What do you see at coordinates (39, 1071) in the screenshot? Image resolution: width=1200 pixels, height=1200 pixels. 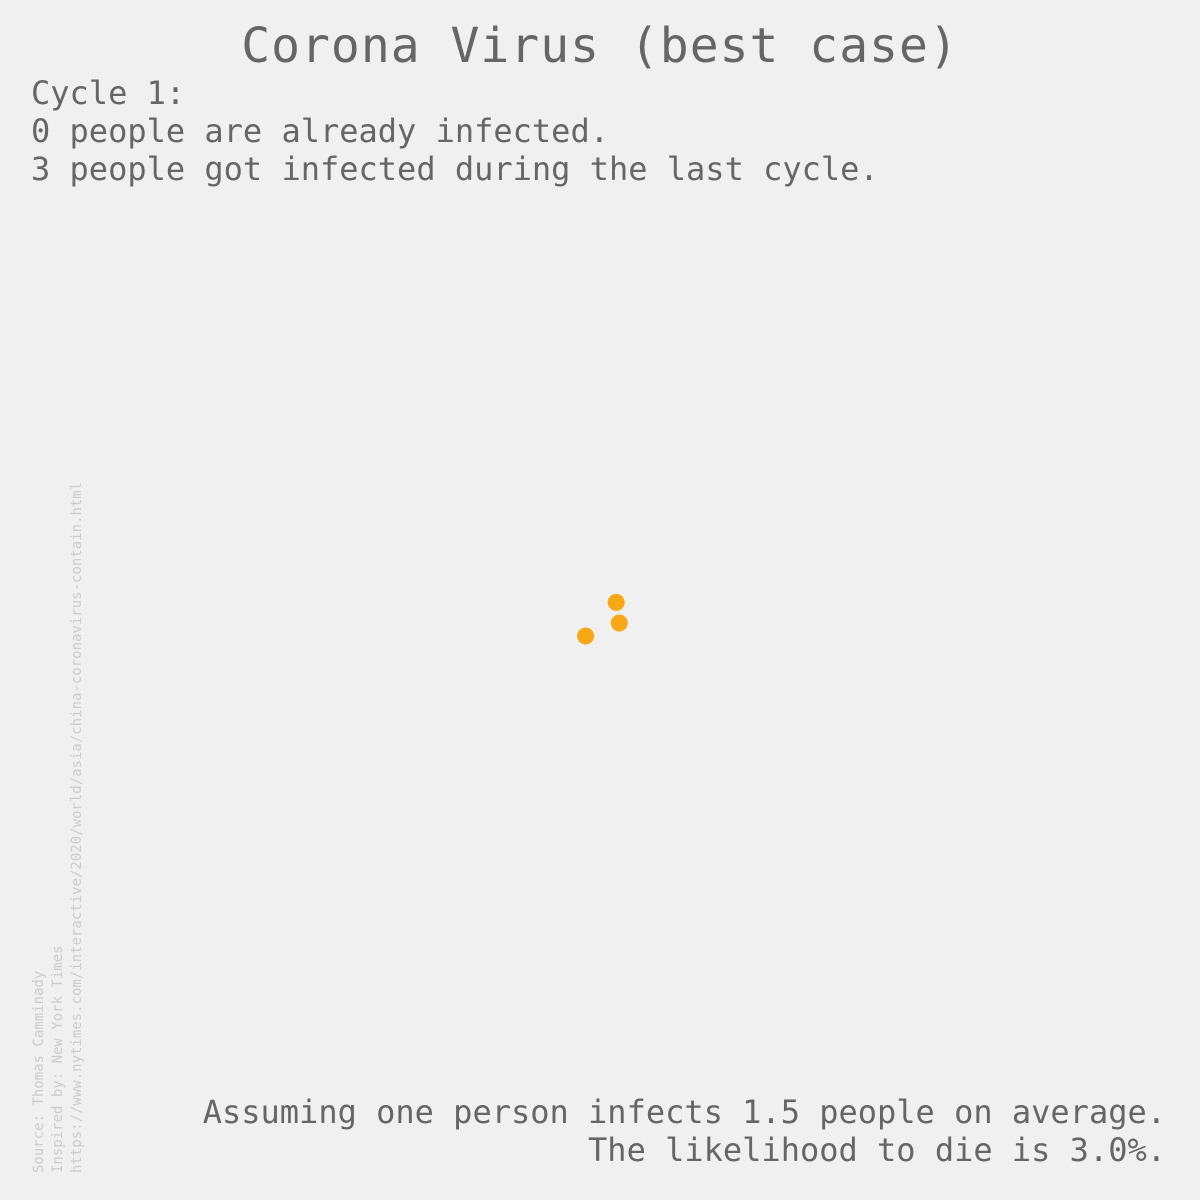 I see `source-author: Source: Thomas Camminady` at bounding box center [39, 1071].